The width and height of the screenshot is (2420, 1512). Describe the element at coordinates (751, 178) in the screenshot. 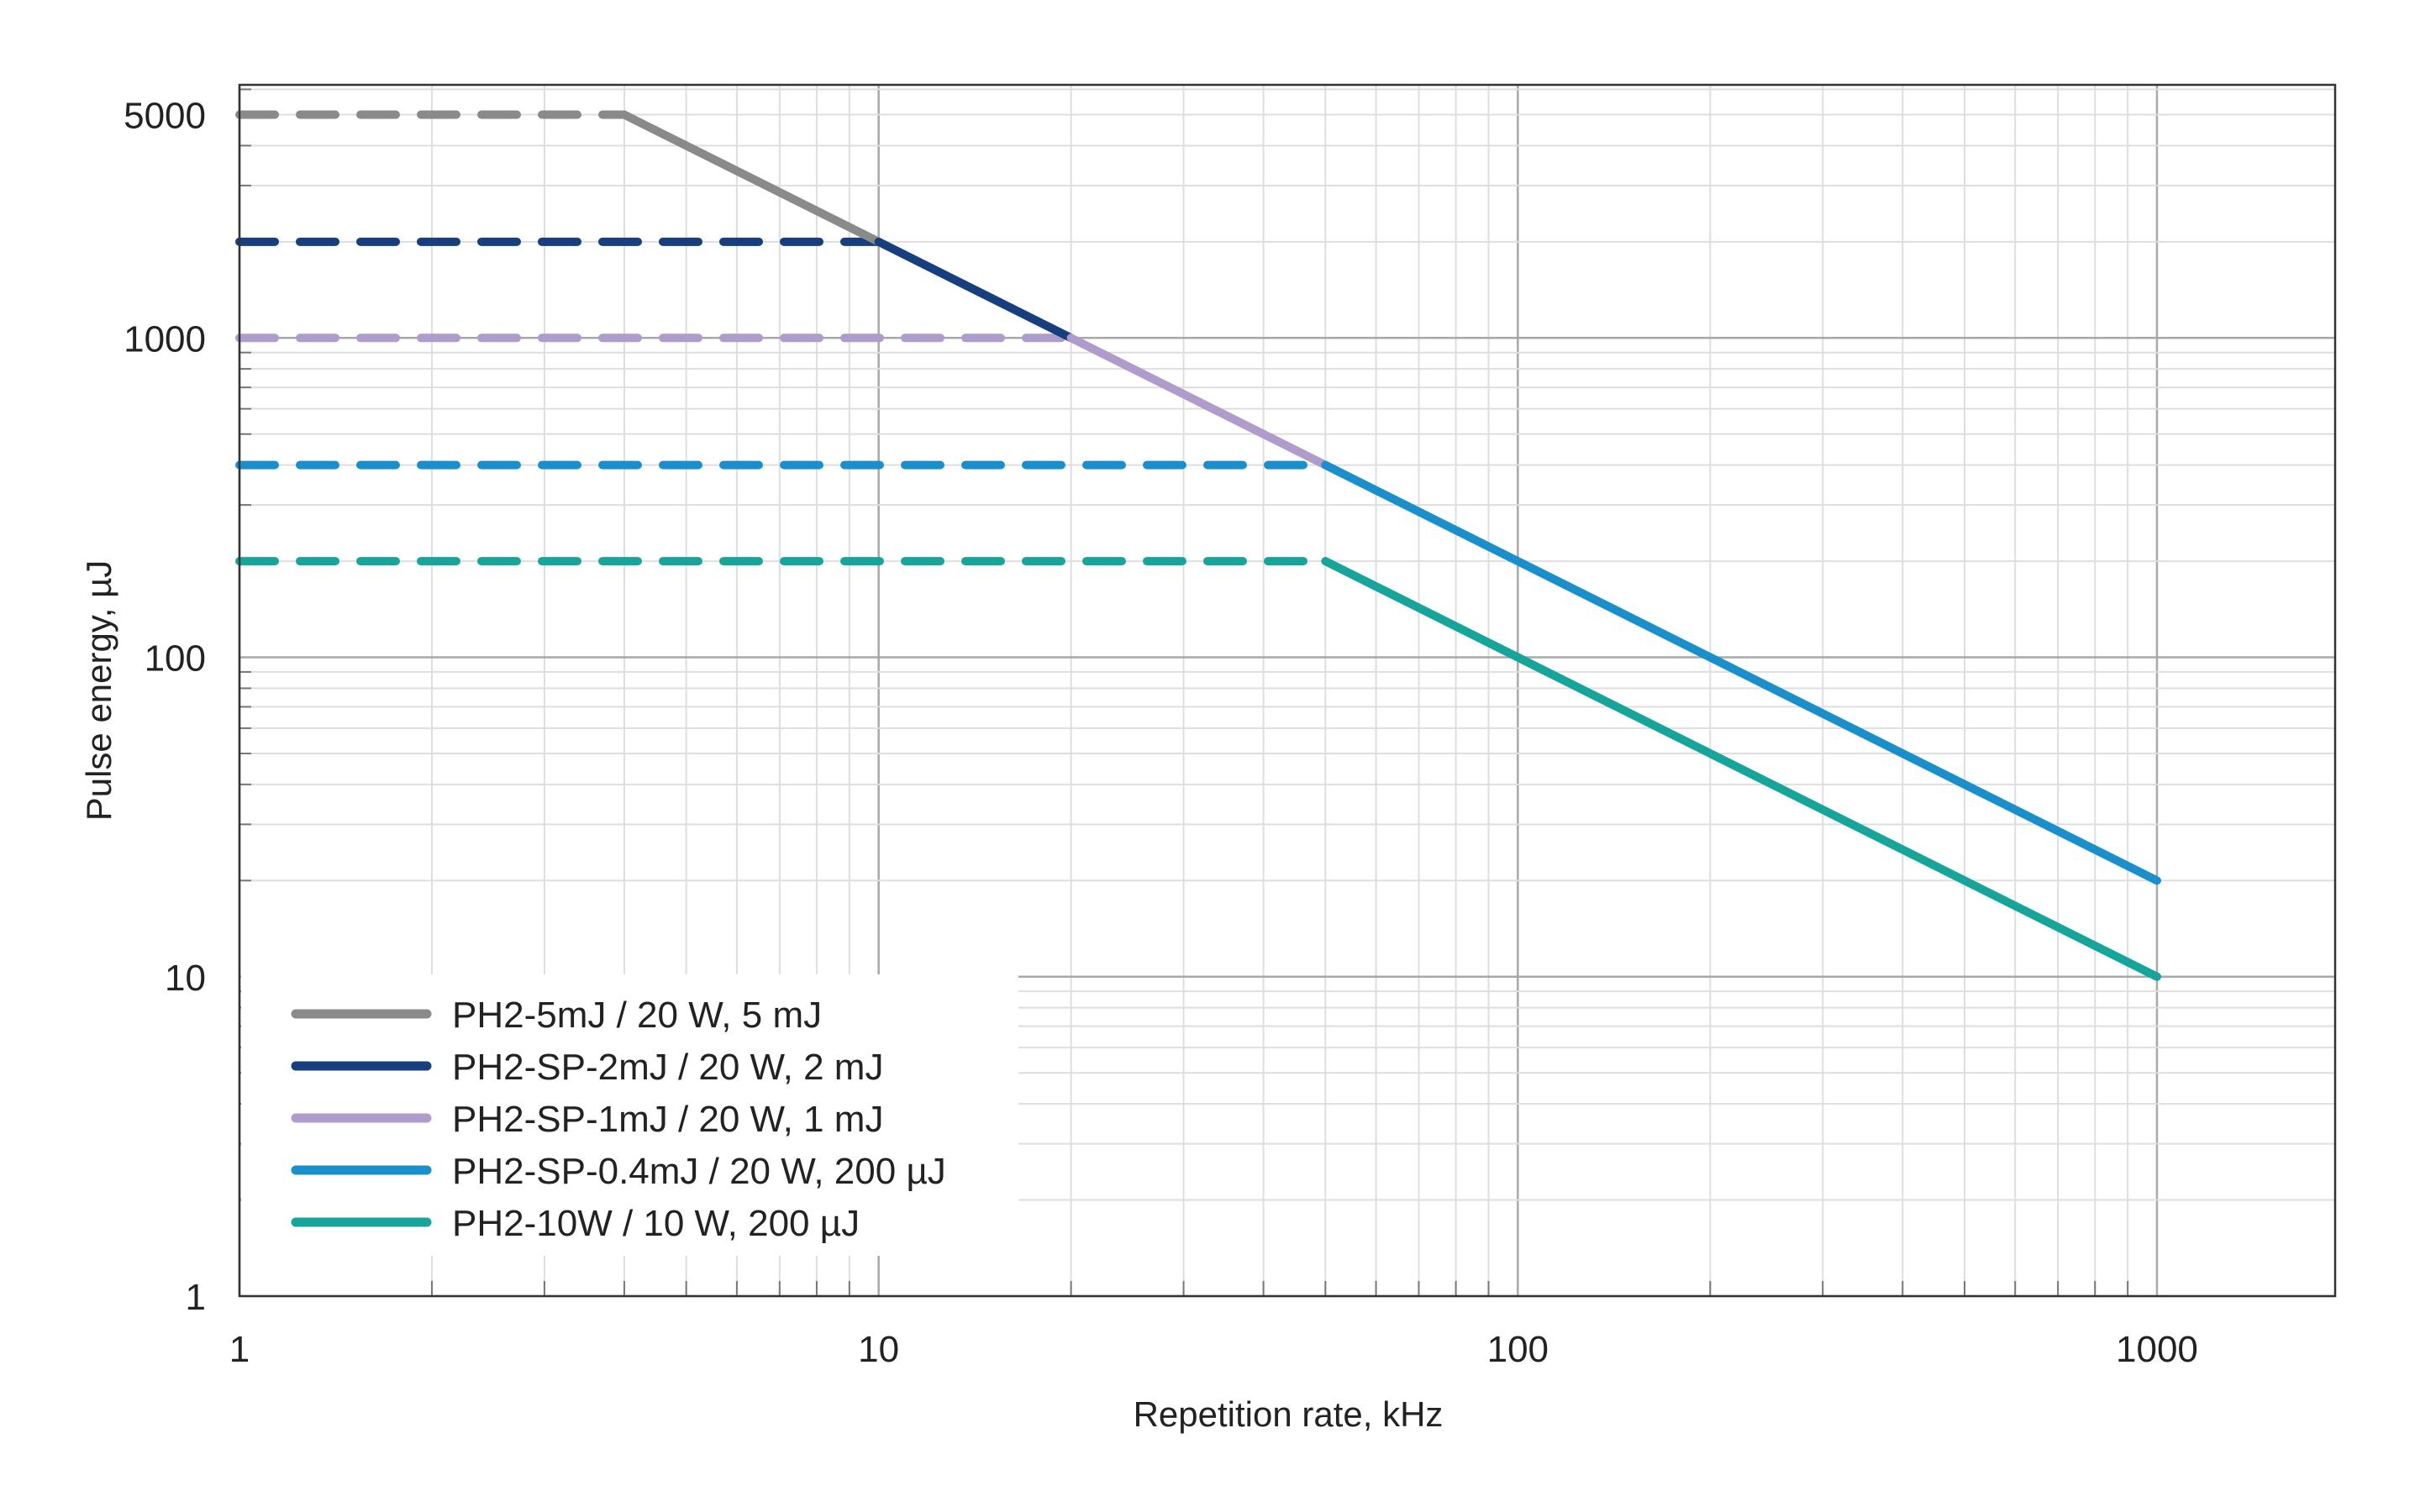

I see `series-0-solid-segment` at that location.